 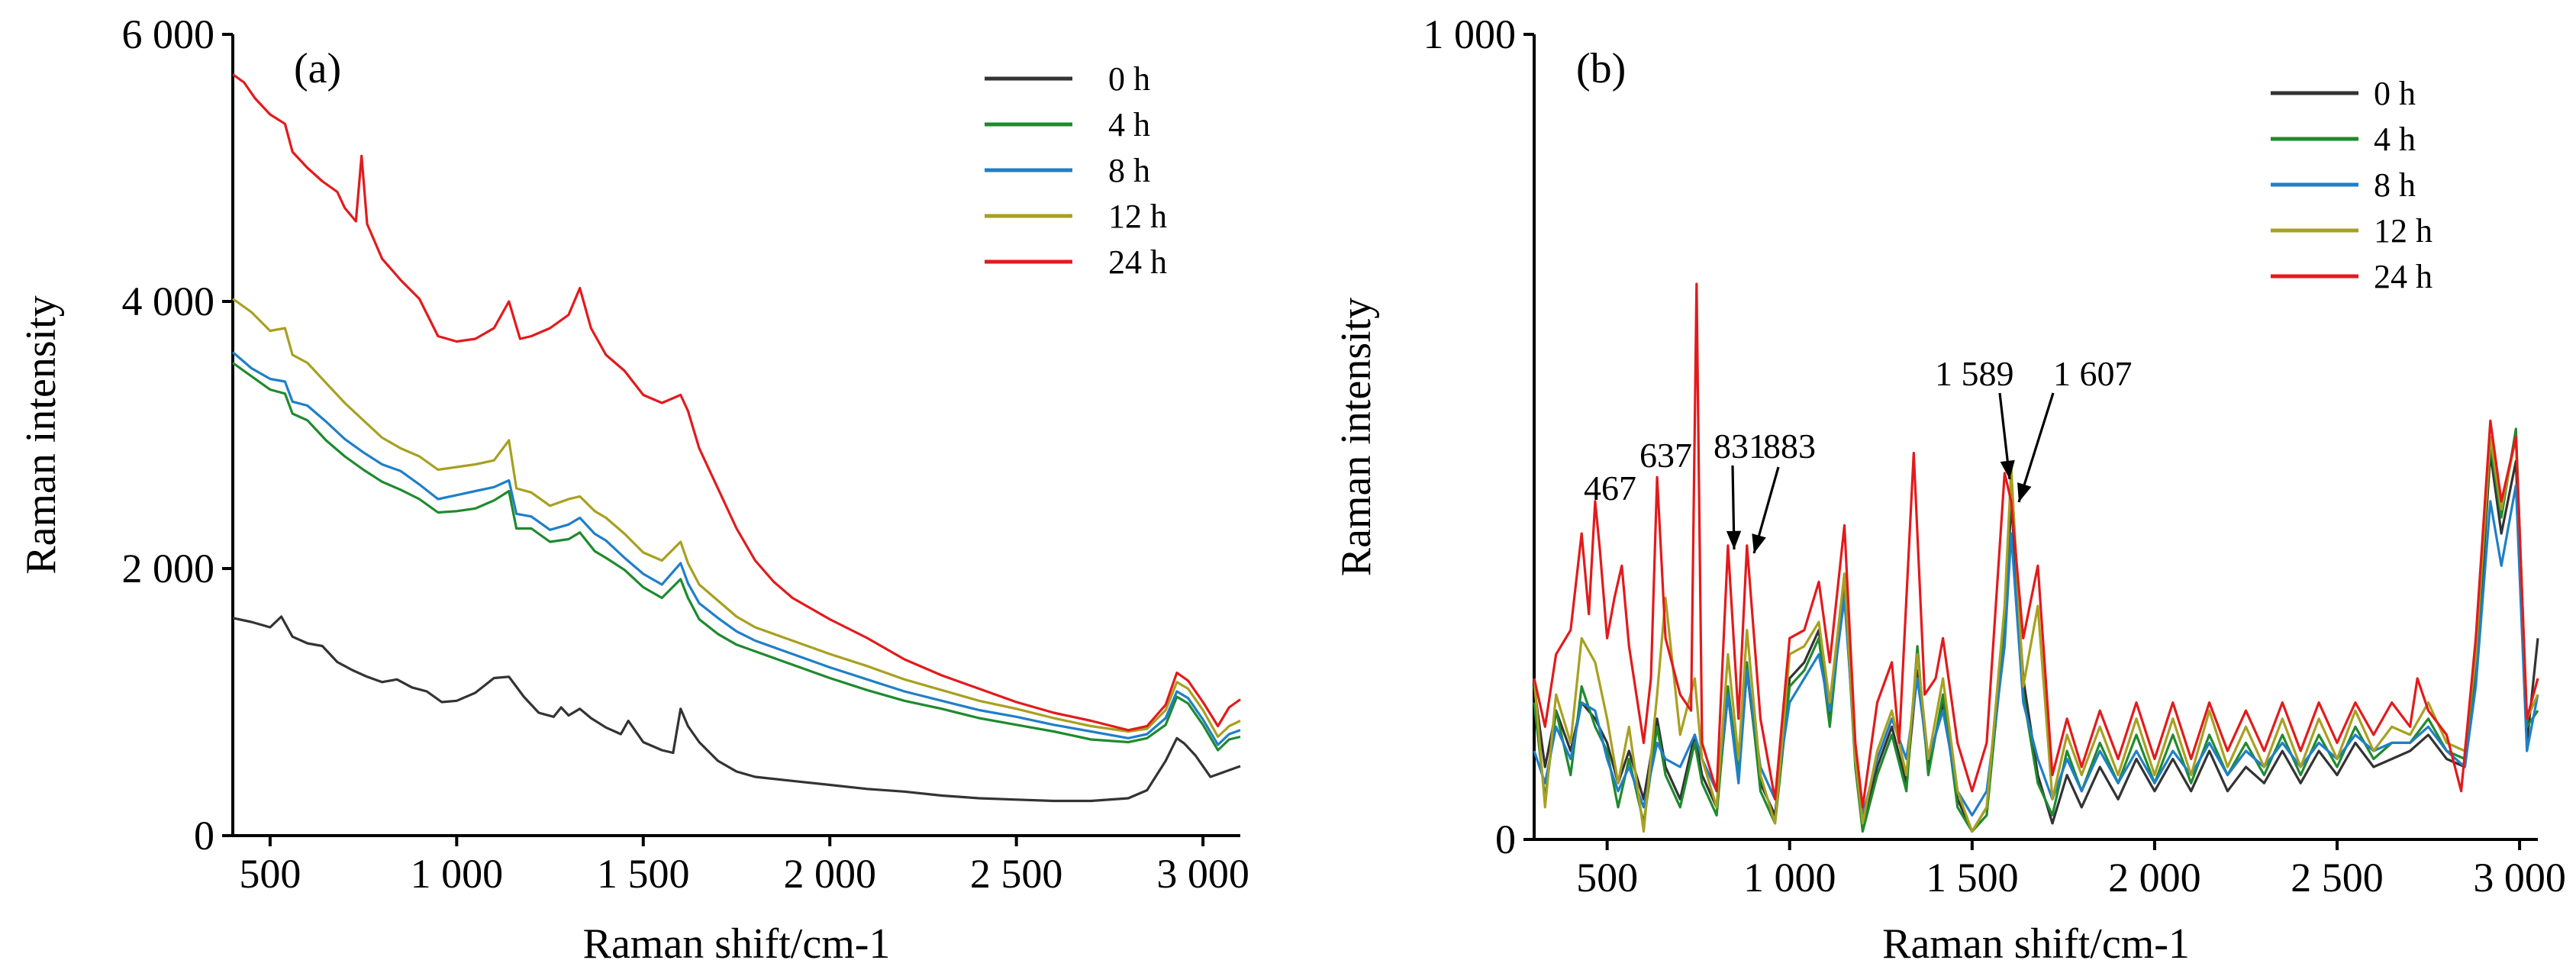 I want to click on y-tick-label: 4 000, so click(x=169, y=301).